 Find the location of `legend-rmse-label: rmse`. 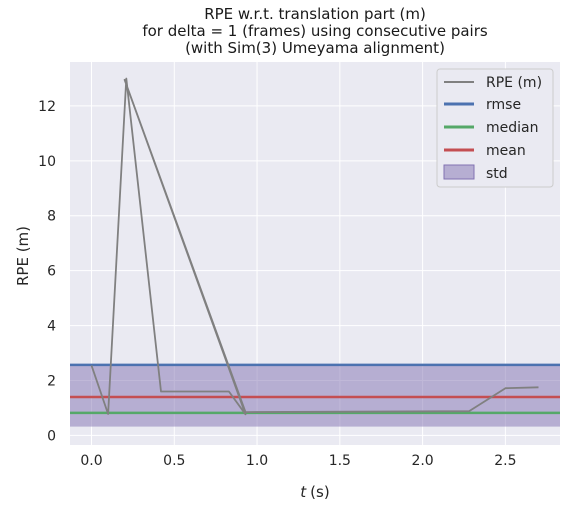

legend-rmse-label: rmse is located at coordinates (503, 105).